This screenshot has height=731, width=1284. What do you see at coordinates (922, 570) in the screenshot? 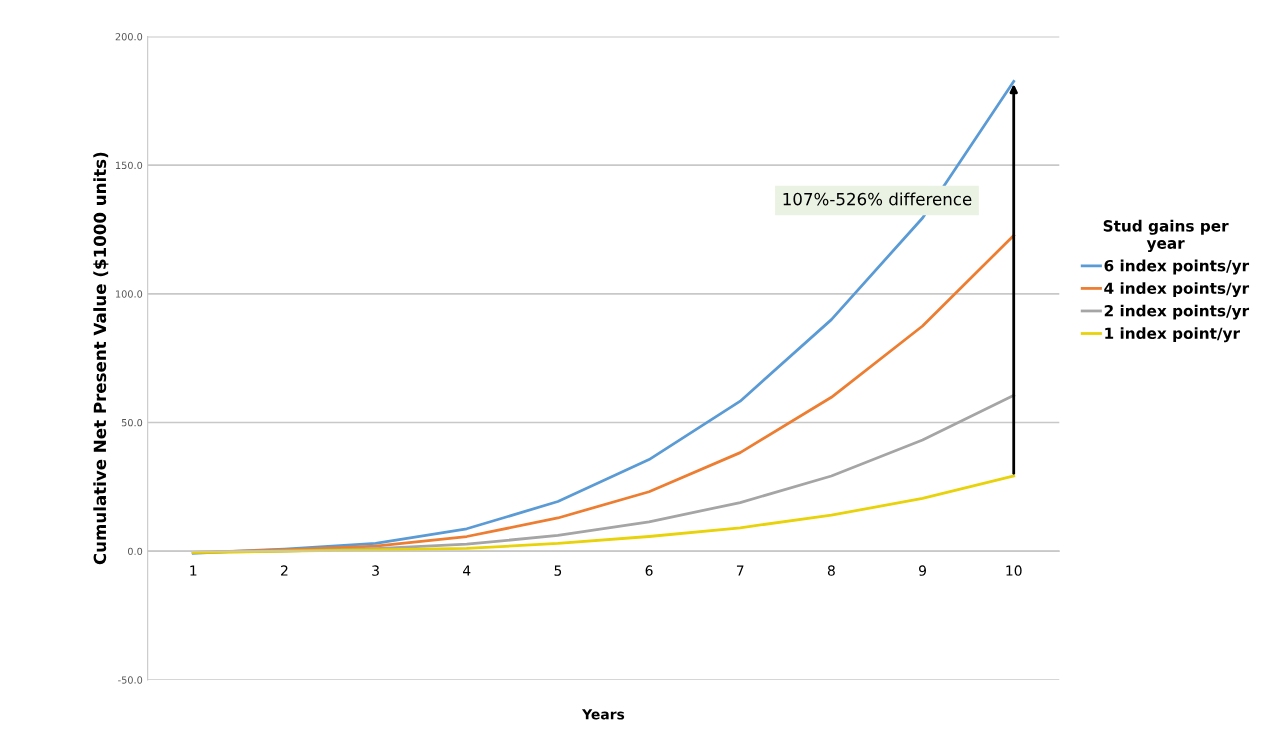
I see `x-tick-label: 9` at bounding box center [922, 570].